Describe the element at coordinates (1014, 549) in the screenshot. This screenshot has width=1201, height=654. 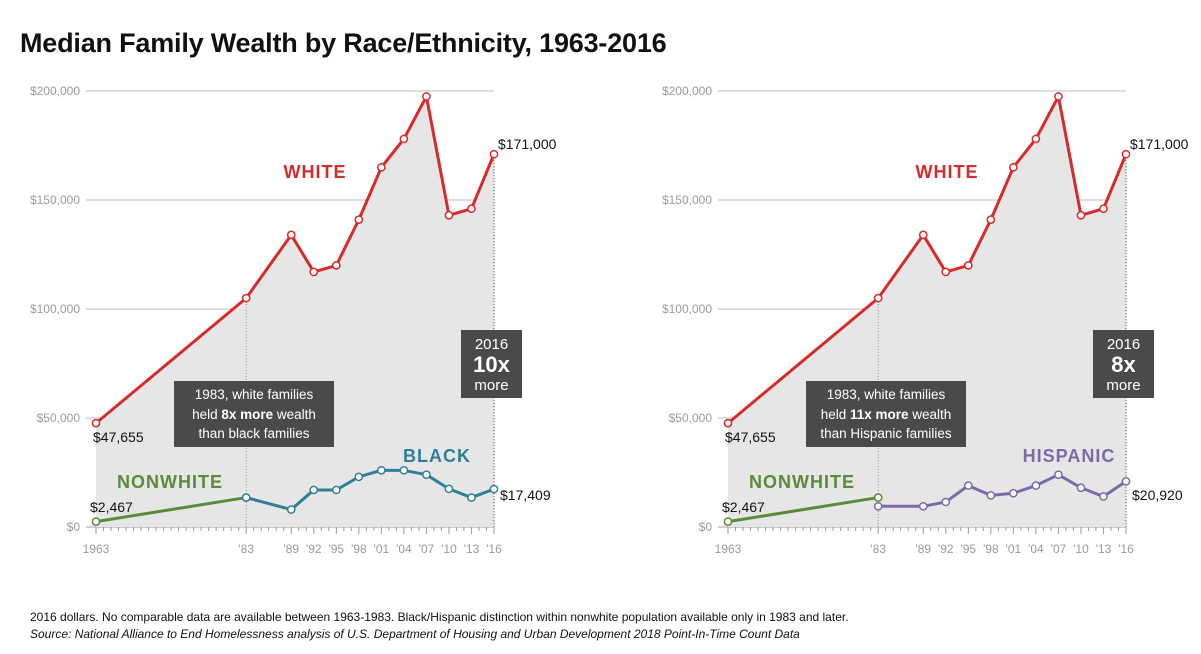
I see `x-tick-label: '01` at that location.